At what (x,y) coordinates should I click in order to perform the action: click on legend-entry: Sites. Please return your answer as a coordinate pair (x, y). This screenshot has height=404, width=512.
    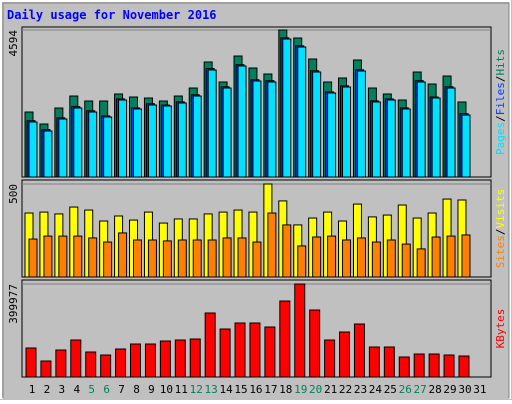
    Looking at the image, I should click on (500, 251).